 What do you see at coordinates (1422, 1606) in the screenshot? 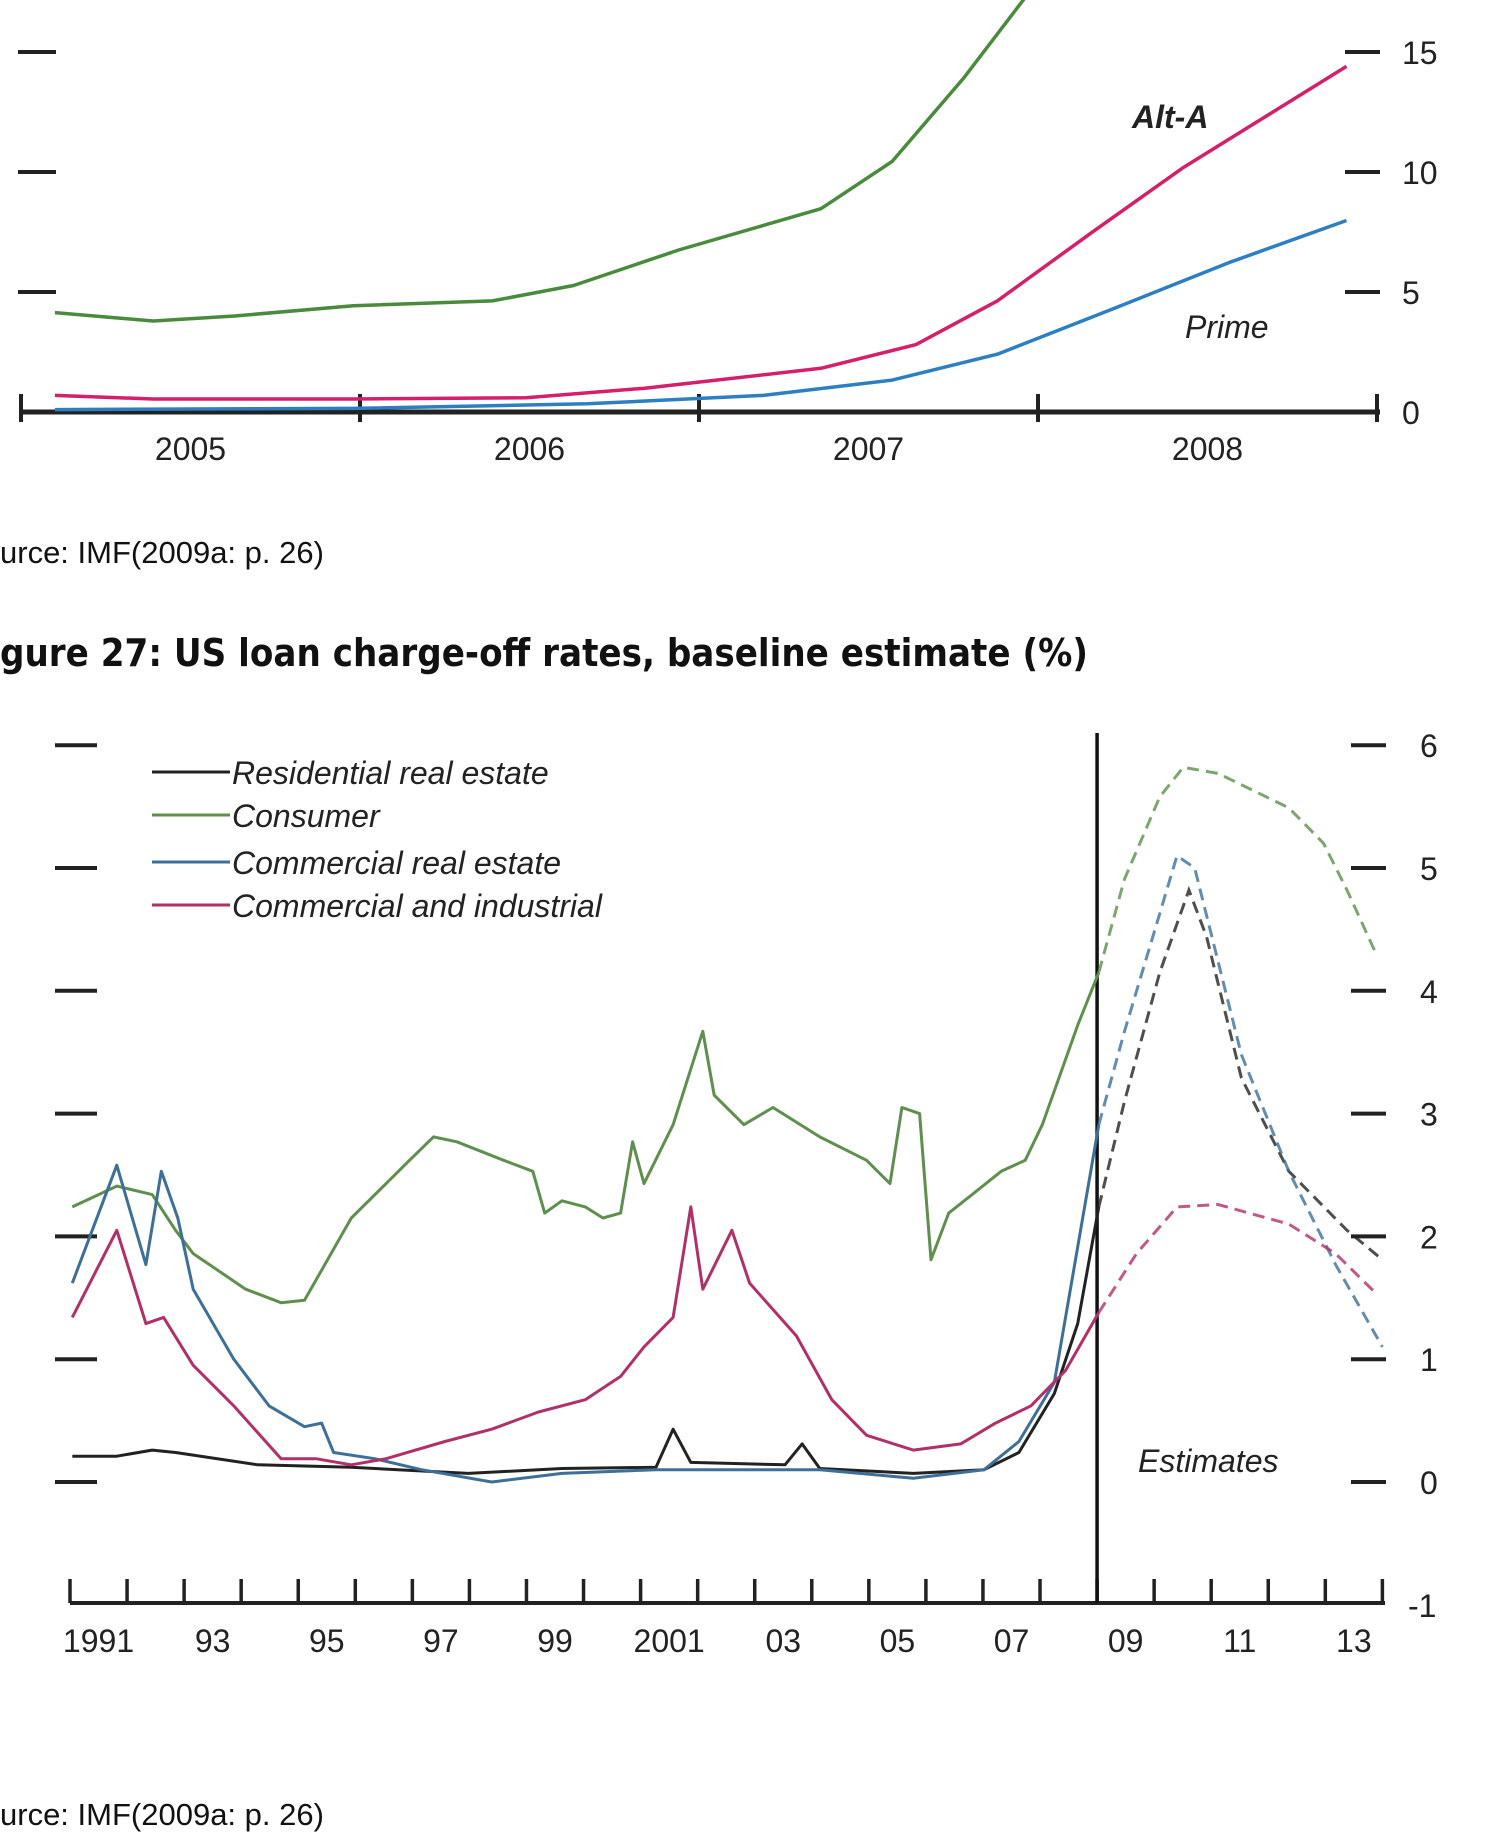
I see `right-y-tick-label: -1` at bounding box center [1422, 1606].